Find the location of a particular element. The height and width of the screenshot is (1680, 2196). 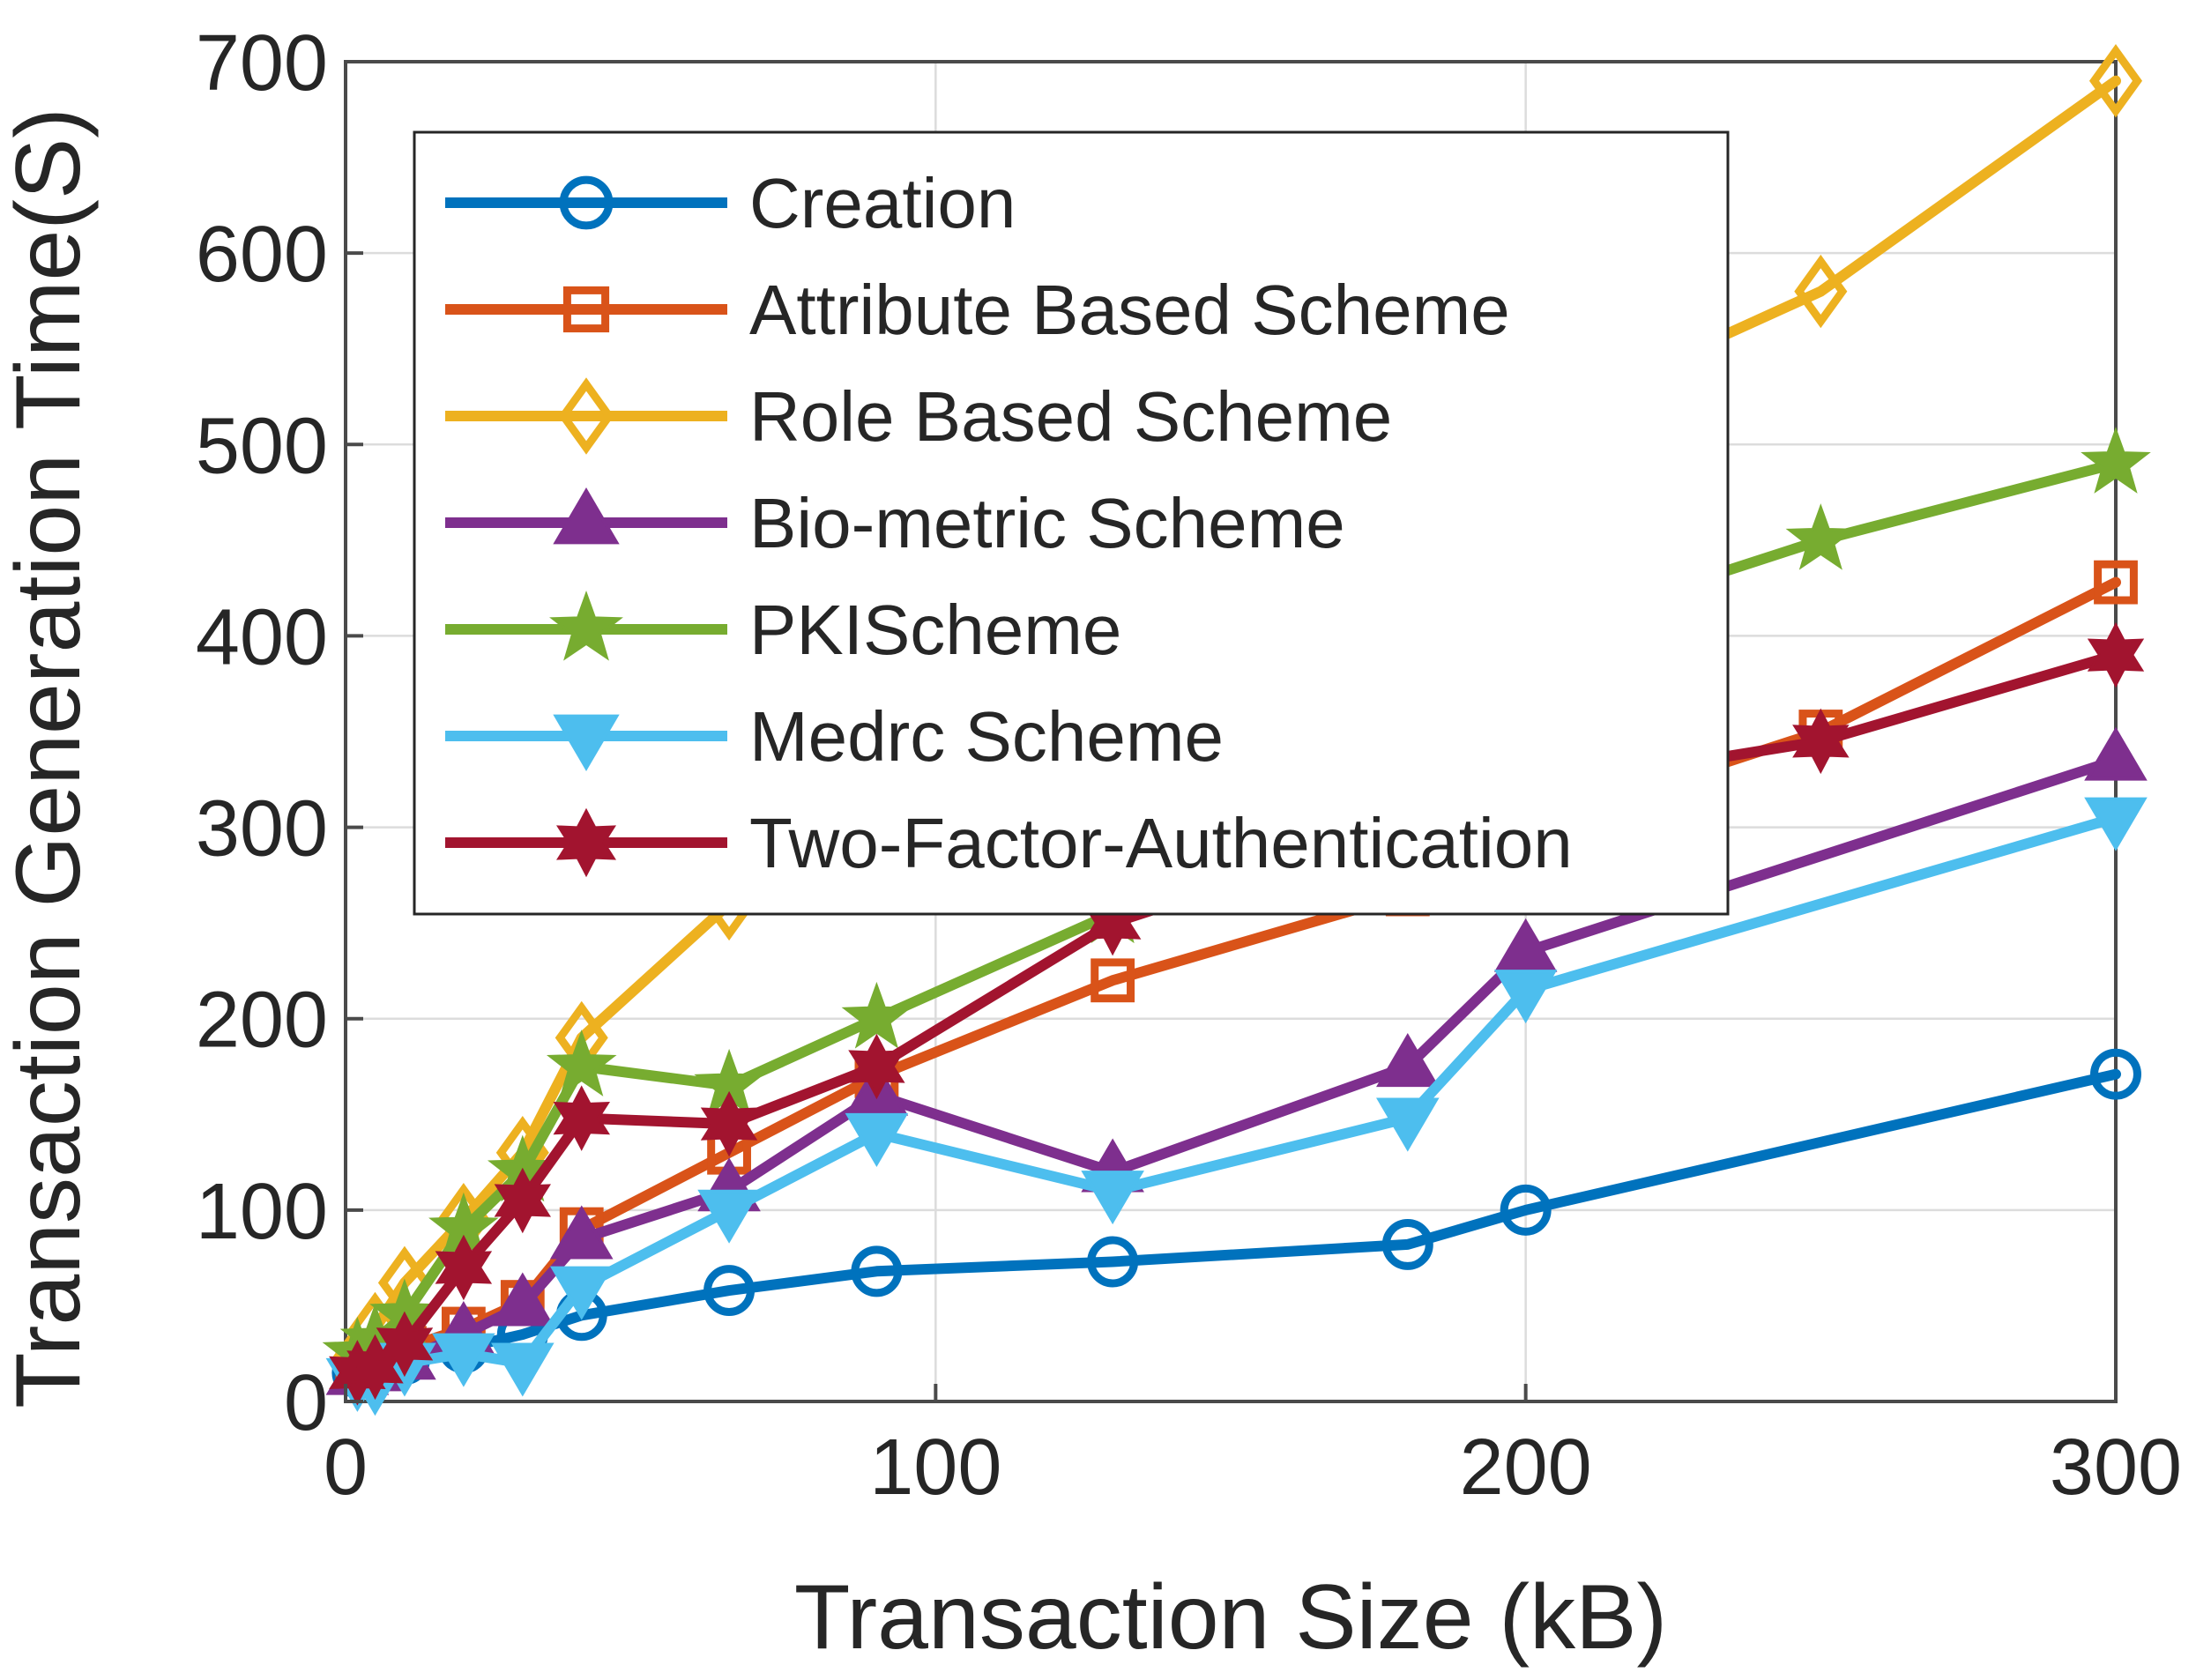

y-tick-label: 100 is located at coordinates (262, 1212).